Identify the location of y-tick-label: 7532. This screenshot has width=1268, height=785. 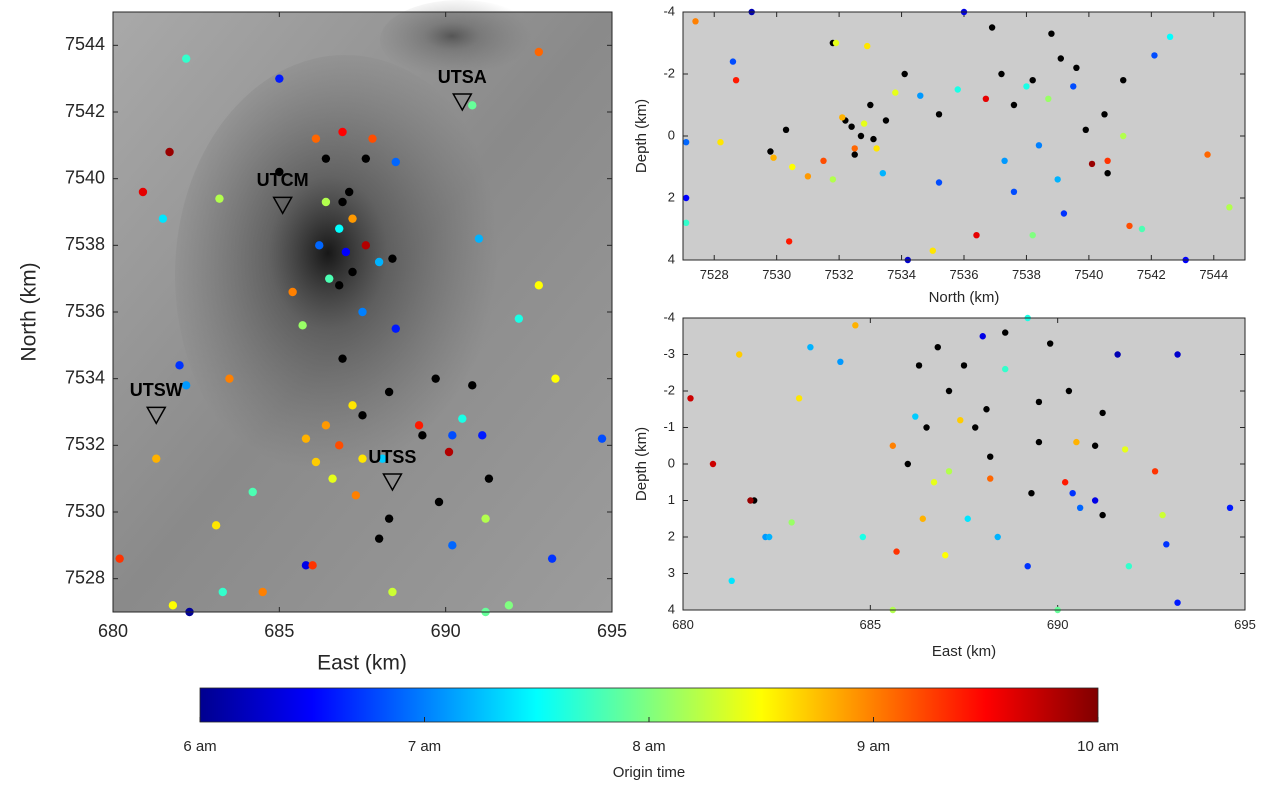
(85, 444).